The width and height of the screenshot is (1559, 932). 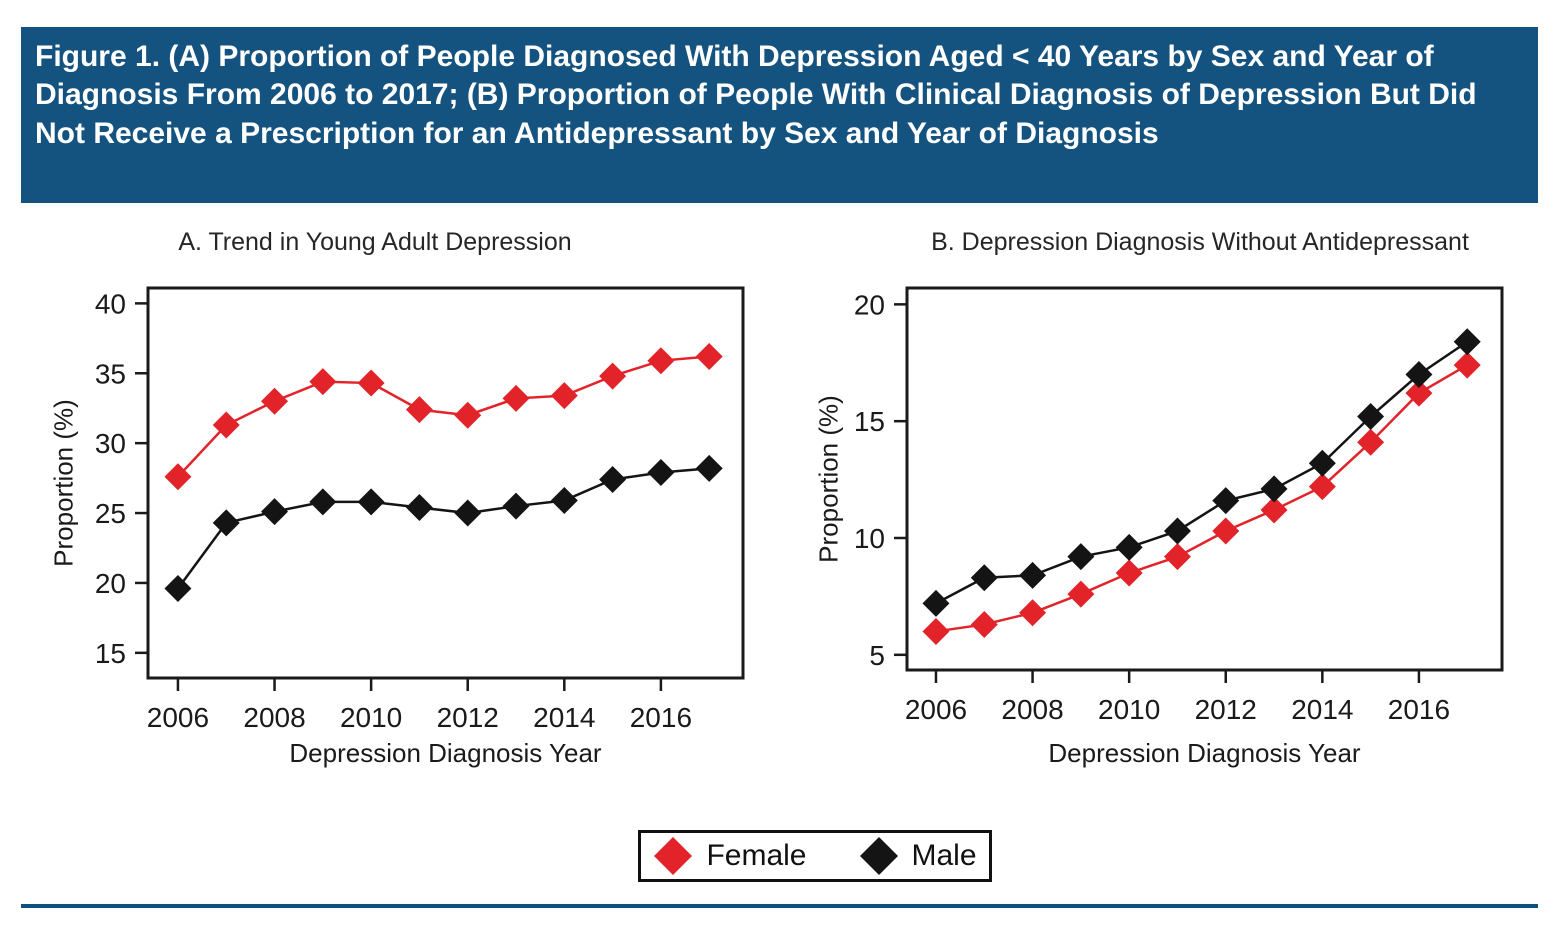 What do you see at coordinates (110, 303) in the screenshot?
I see `y-tick-label: 40` at bounding box center [110, 303].